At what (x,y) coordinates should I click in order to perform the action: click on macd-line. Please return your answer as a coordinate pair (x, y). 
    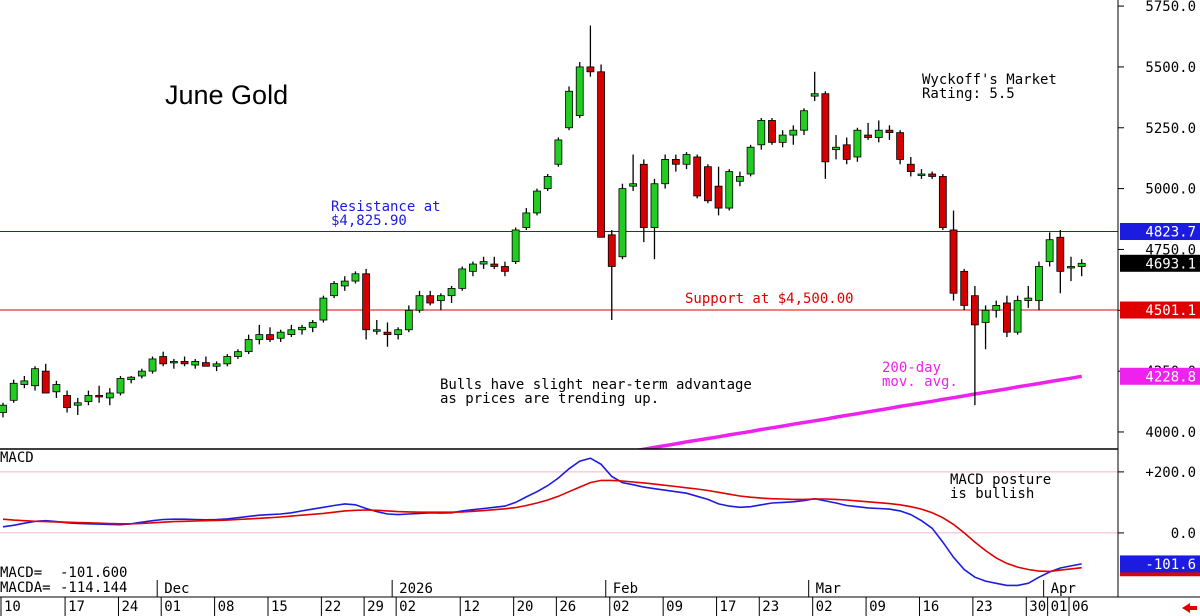
    Looking at the image, I should click on (542, 526).